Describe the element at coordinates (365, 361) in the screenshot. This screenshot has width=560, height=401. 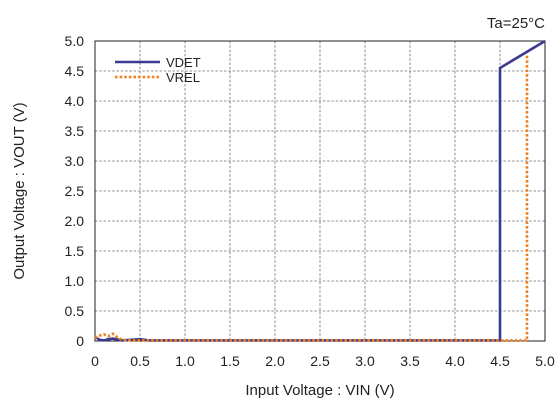
I see `x-tick-label: 3.0` at that location.